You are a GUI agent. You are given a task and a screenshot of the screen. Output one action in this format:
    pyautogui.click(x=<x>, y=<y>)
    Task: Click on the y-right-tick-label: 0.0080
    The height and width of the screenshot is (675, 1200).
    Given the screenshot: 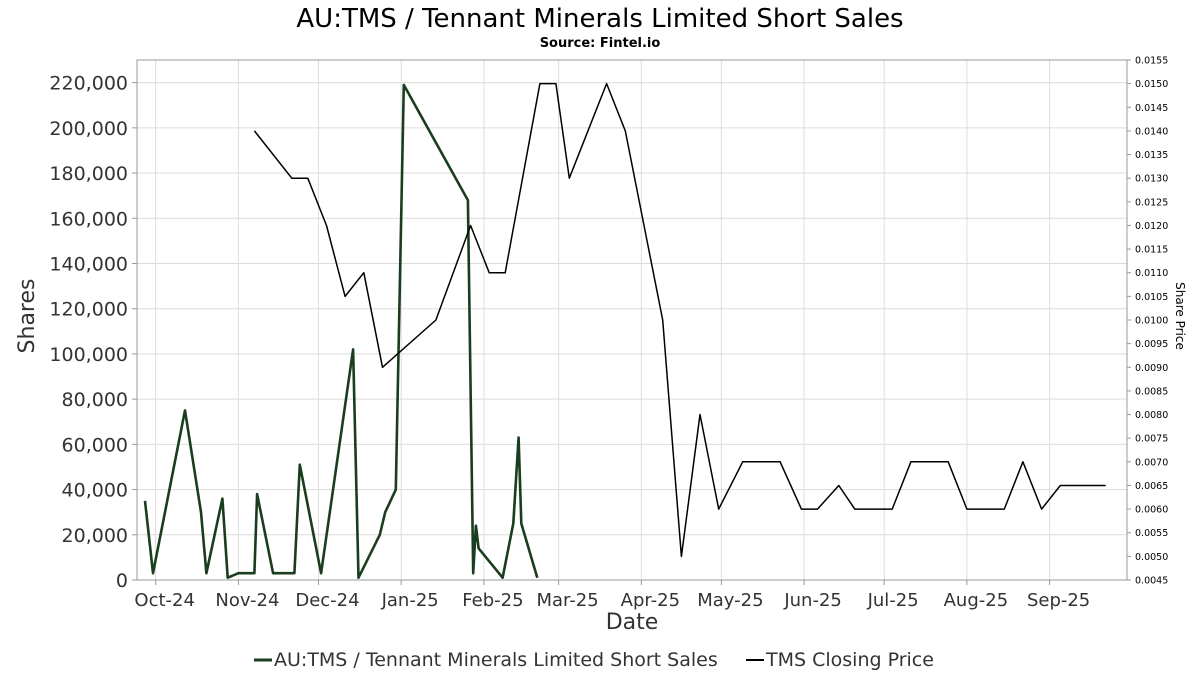 What is the action you would take?
    pyautogui.click(x=1151, y=415)
    